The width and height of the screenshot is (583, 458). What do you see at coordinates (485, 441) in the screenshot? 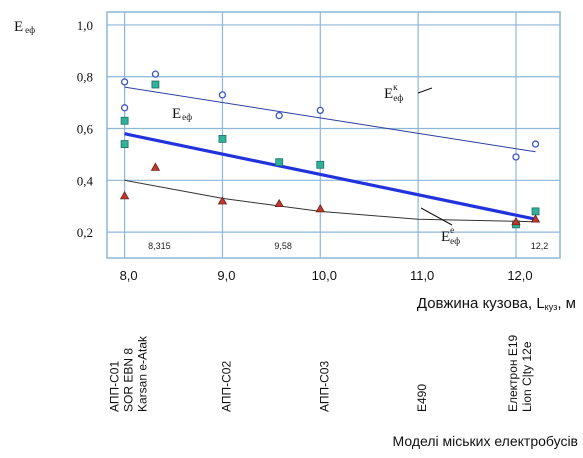
I see `models-caption: Моделі міських електробусів` at bounding box center [485, 441].